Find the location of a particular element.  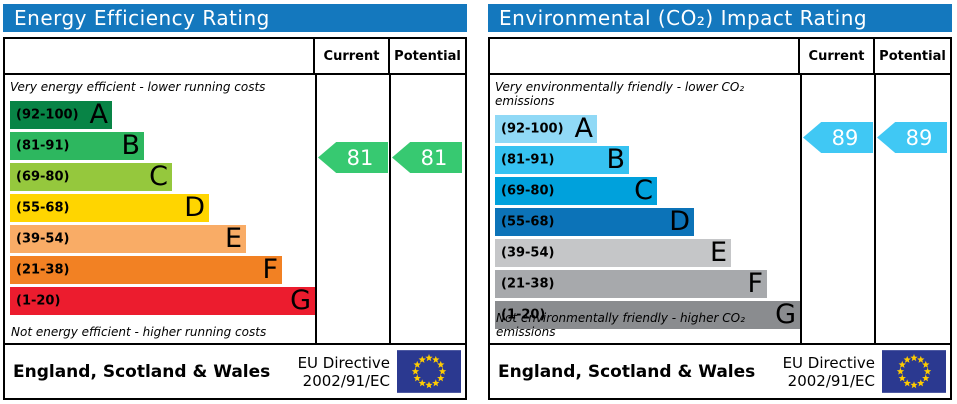

current-rating-arrow: 89 is located at coordinates (838, 137).